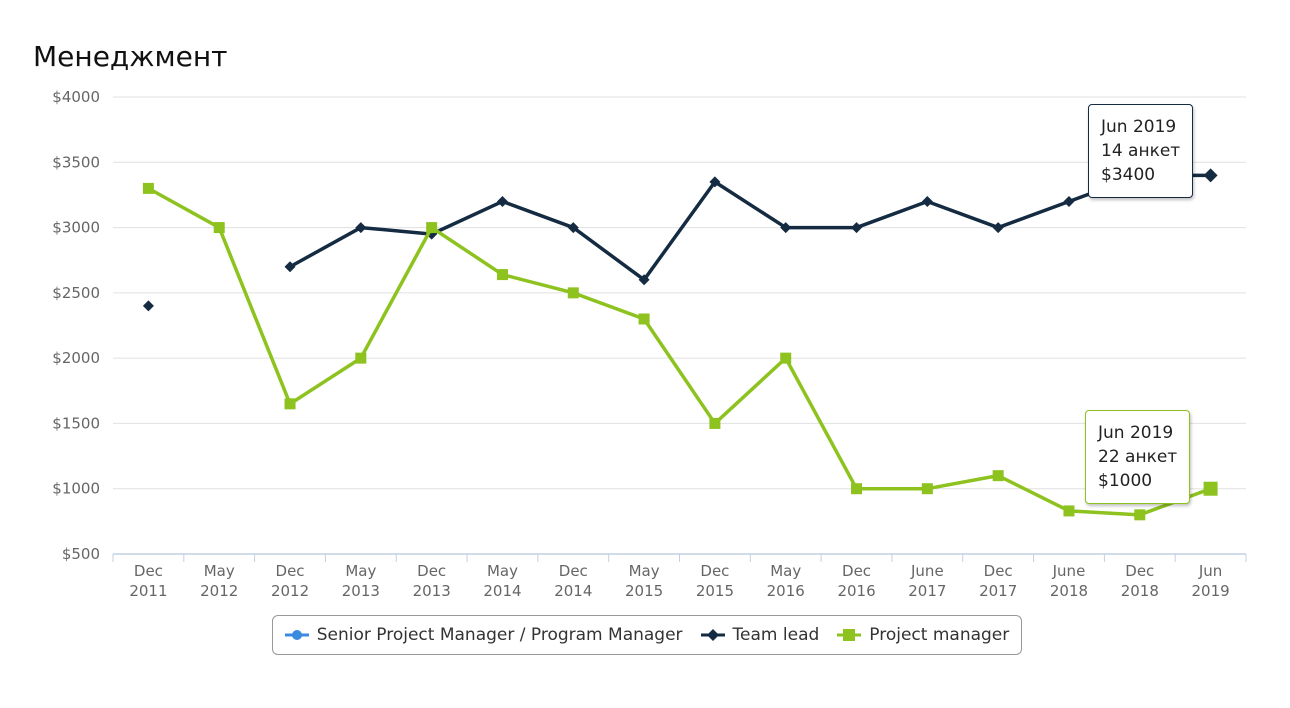  I want to click on legend-circle-icon, so click(296, 635).